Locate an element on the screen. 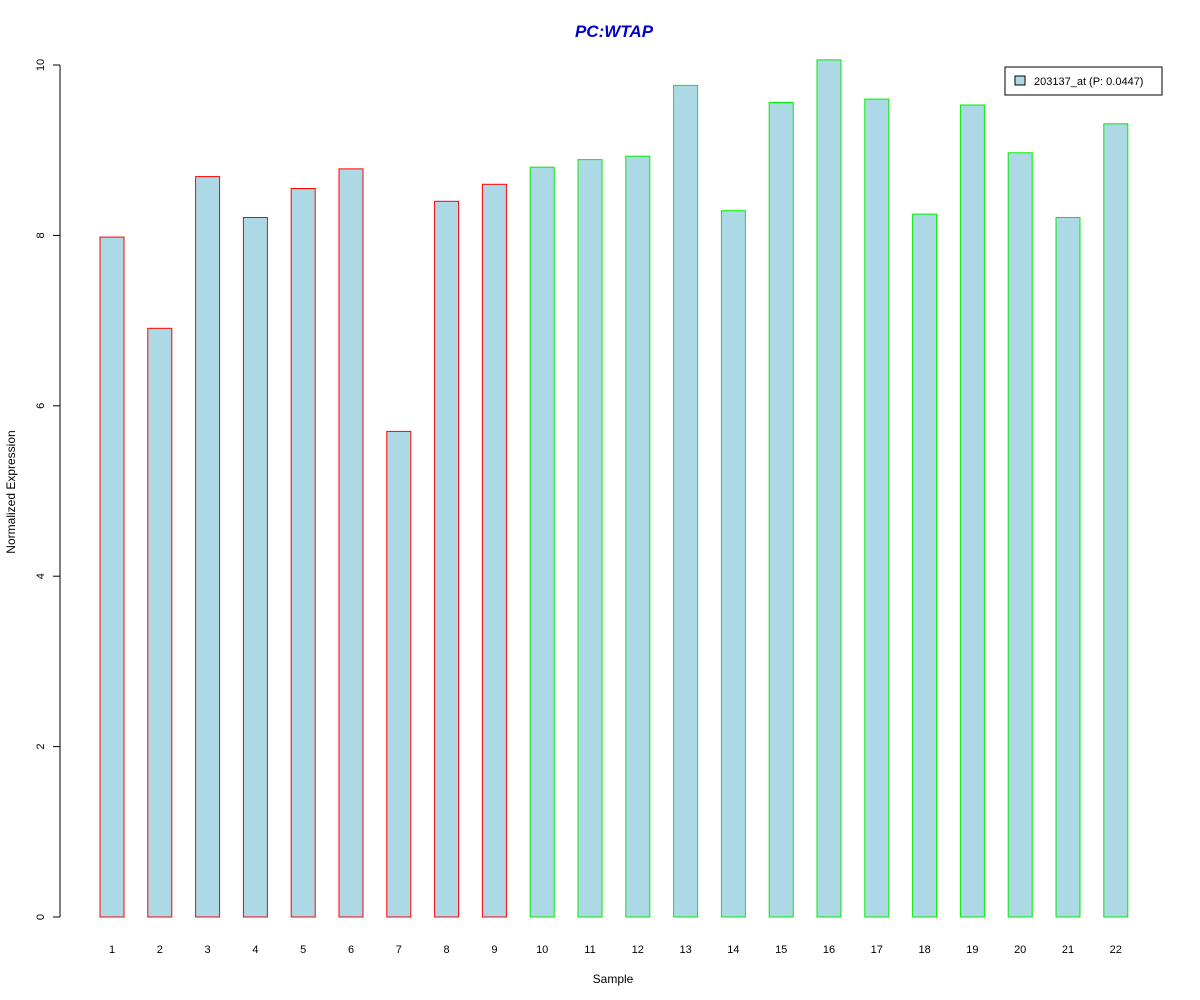 Image resolution: width=1200 pixels, height=1000 pixels. x-tick-labels: 1 2 3 4 5 6 7 8 9 10 11 12 13 14 15 16 17 18 19 20 21 22 is located at coordinates (615, 950).